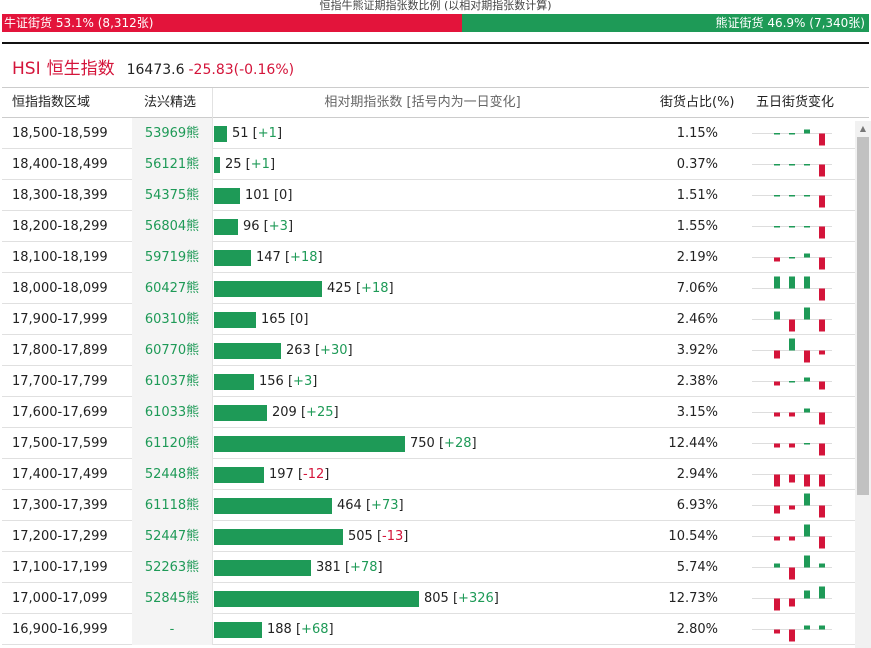 The width and height of the screenshot is (871, 648). I want to click on warrant-code-link: 61033熊, so click(172, 412).